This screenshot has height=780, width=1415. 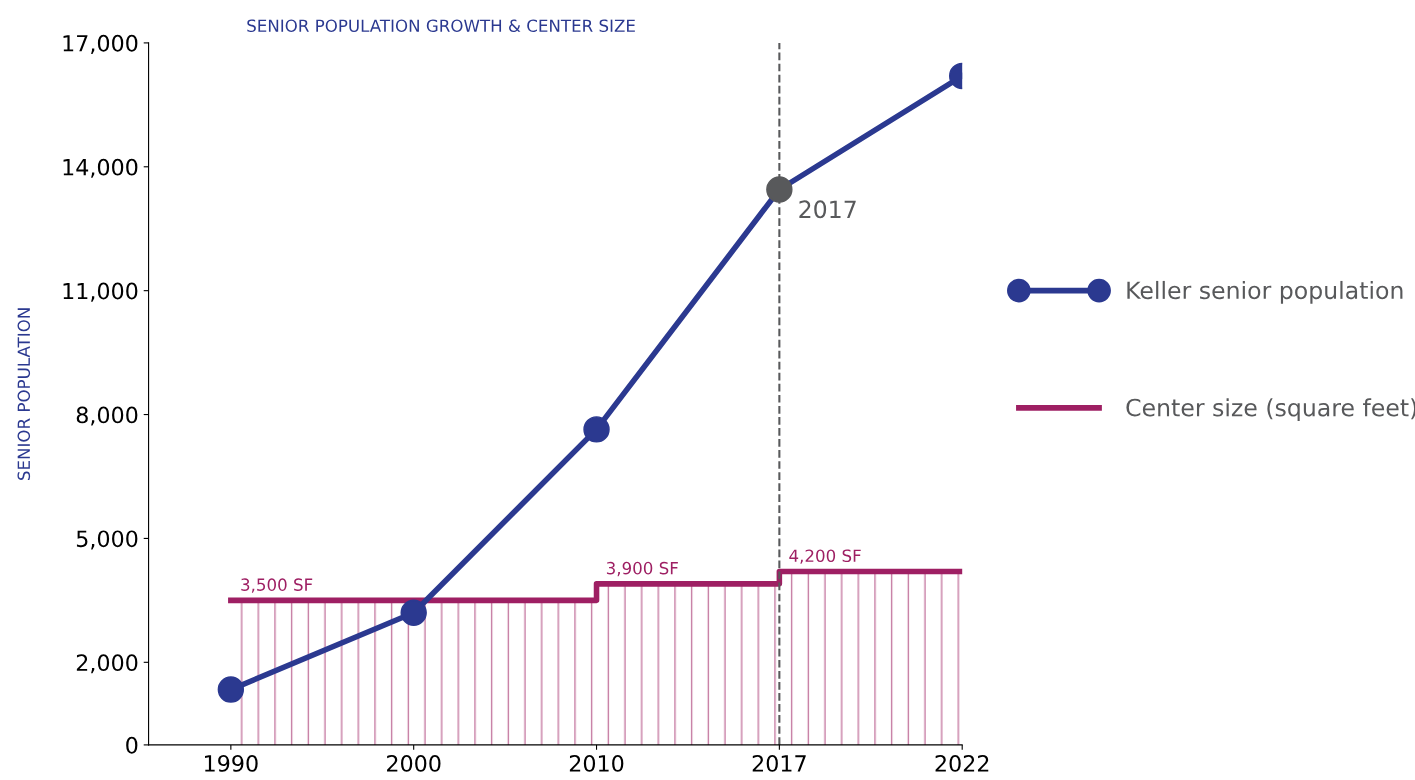 What do you see at coordinates (132, 745) in the screenshot?
I see `y-tick-label: 0` at bounding box center [132, 745].